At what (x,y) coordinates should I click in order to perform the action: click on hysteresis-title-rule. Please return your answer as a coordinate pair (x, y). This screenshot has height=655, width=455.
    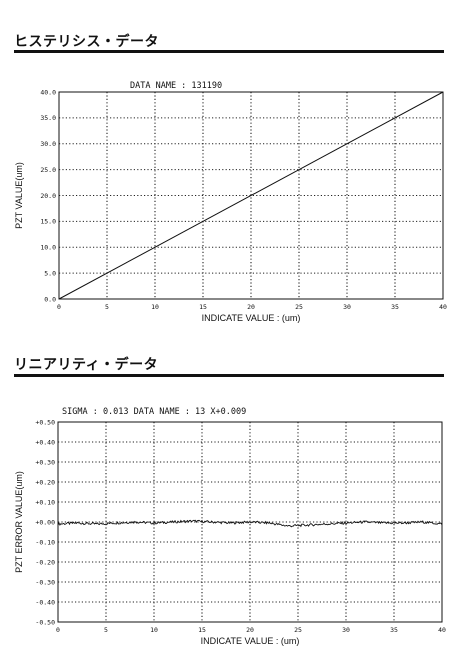
    Looking at the image, I should click on (229, 51).